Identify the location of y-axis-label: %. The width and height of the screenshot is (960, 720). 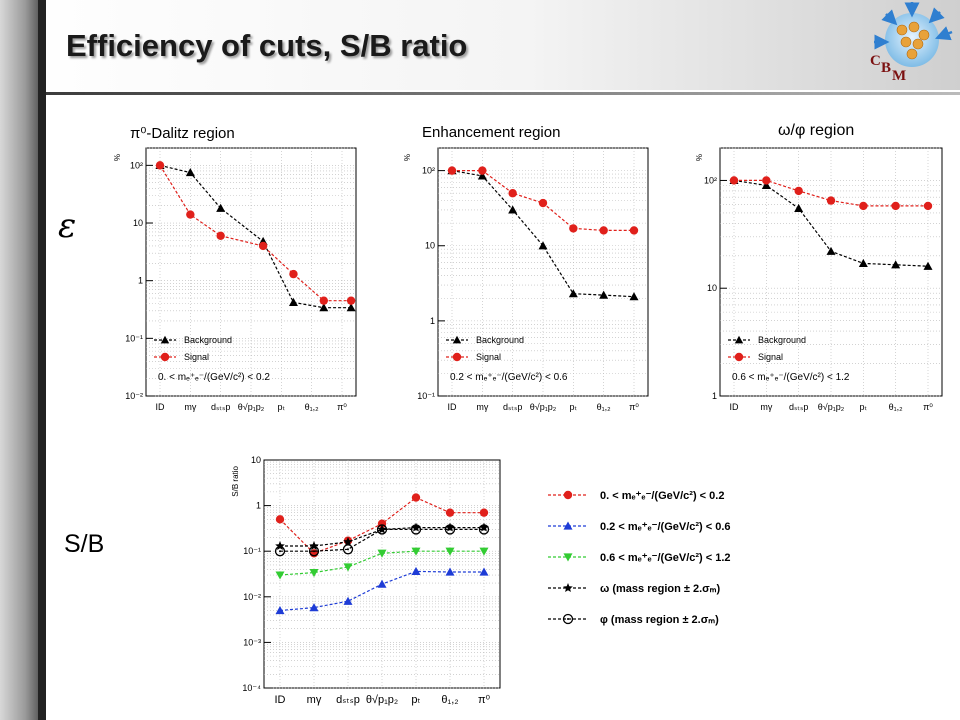
(407, 157).